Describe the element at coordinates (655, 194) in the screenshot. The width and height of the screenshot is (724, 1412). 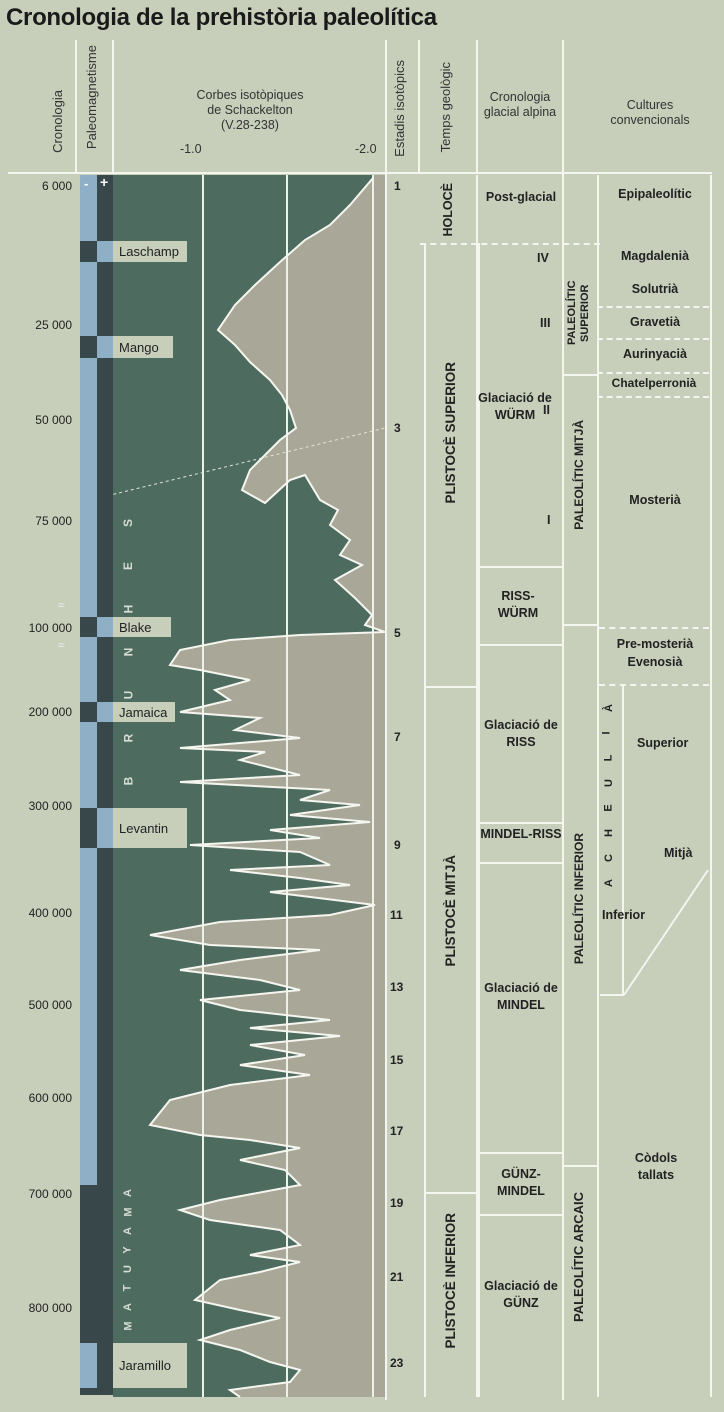
I see `culture-epipaleolitic: Epipaleolític` at that location.